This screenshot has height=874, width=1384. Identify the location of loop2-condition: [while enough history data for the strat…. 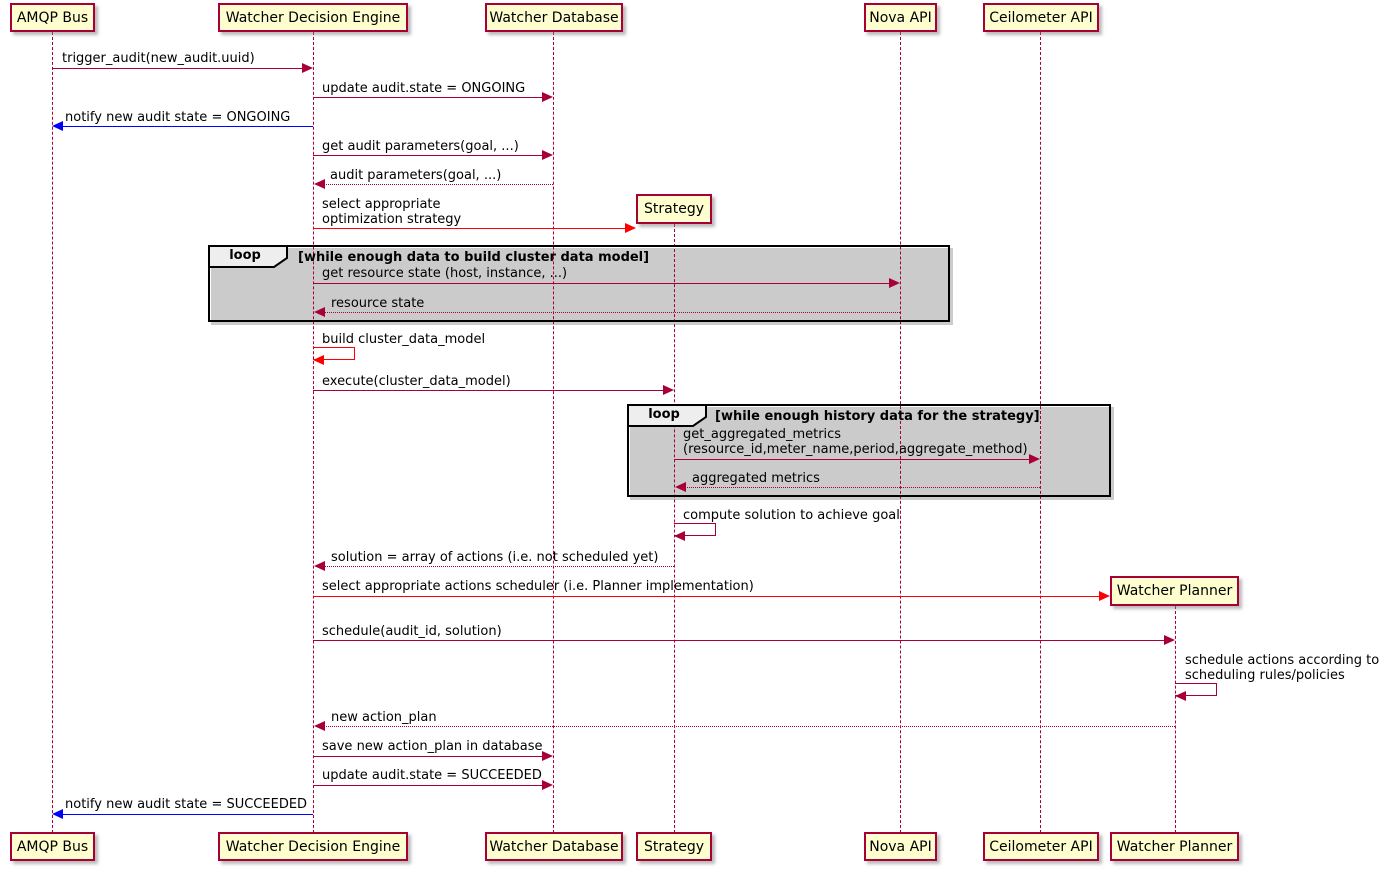
(877, 416).